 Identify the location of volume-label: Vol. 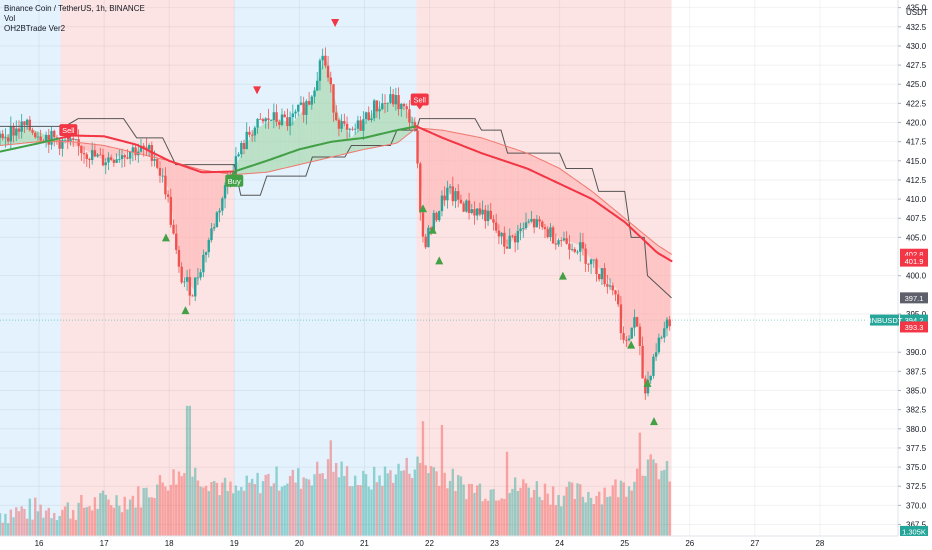
(10, 18).